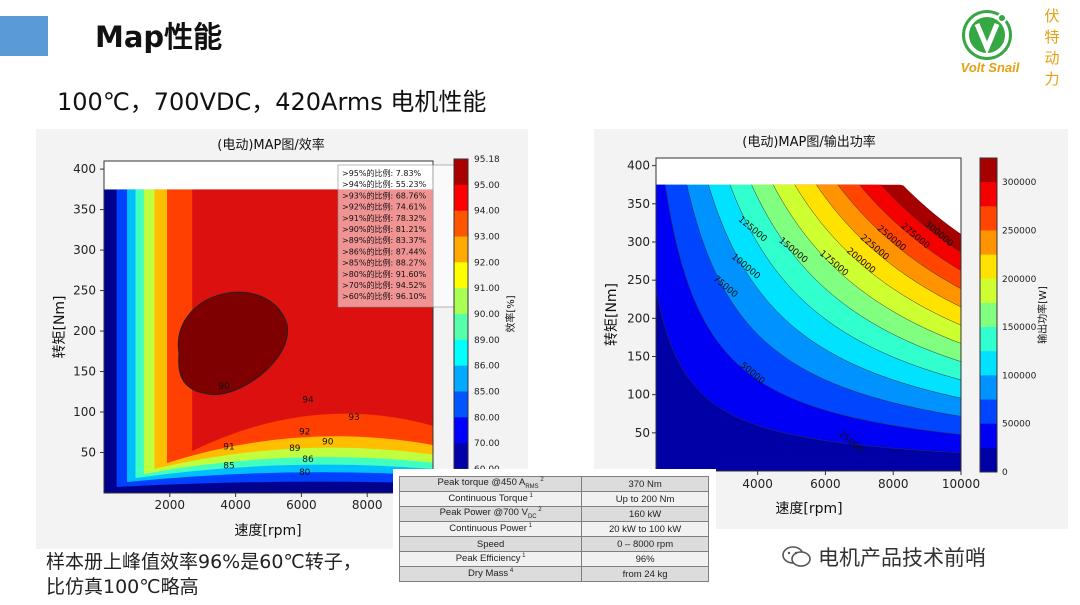  What do you see at coordinates (487, 212) in the screenshot?
I see `colorbar-tick-label: 94.00` at bounding box center [487, 212].